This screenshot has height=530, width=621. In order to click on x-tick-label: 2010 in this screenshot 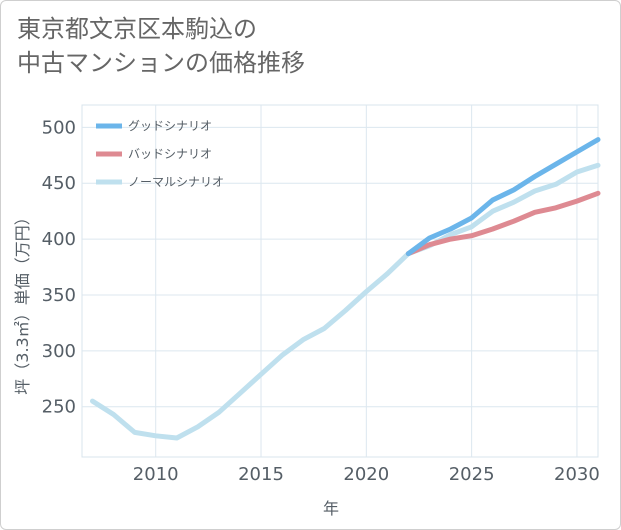, I will do `click(156, 474)`.